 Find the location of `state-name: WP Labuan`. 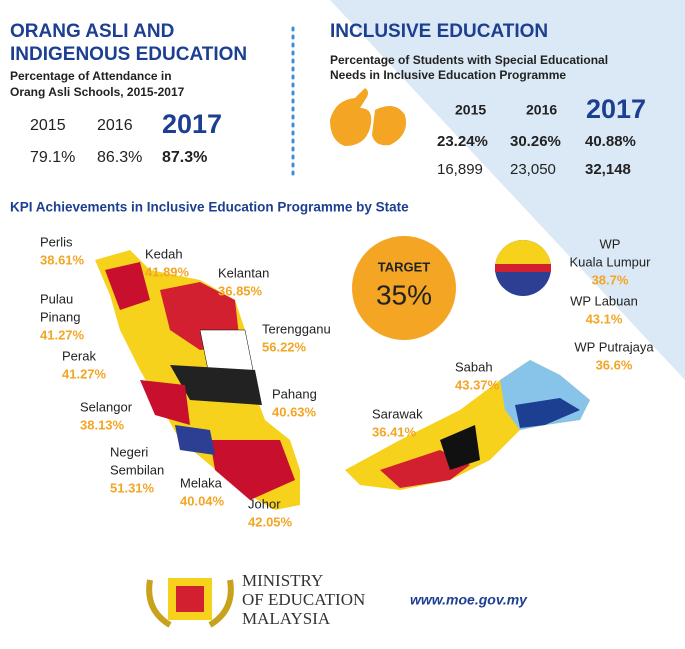

state-name: WP Labuan is located at coordinates (604, 300).